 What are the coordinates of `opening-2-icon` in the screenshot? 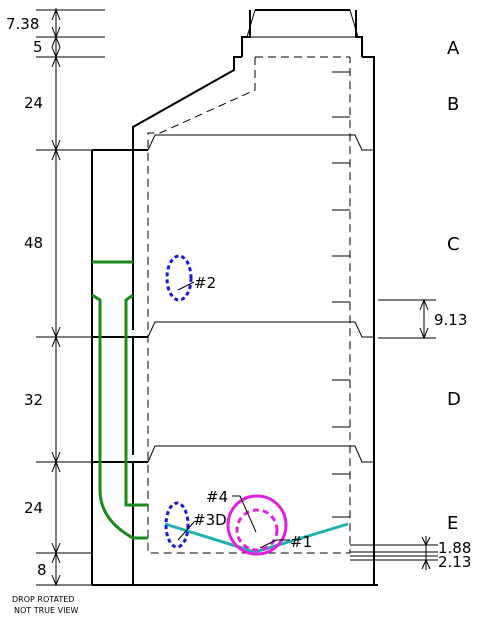 It's located at (179, 278).